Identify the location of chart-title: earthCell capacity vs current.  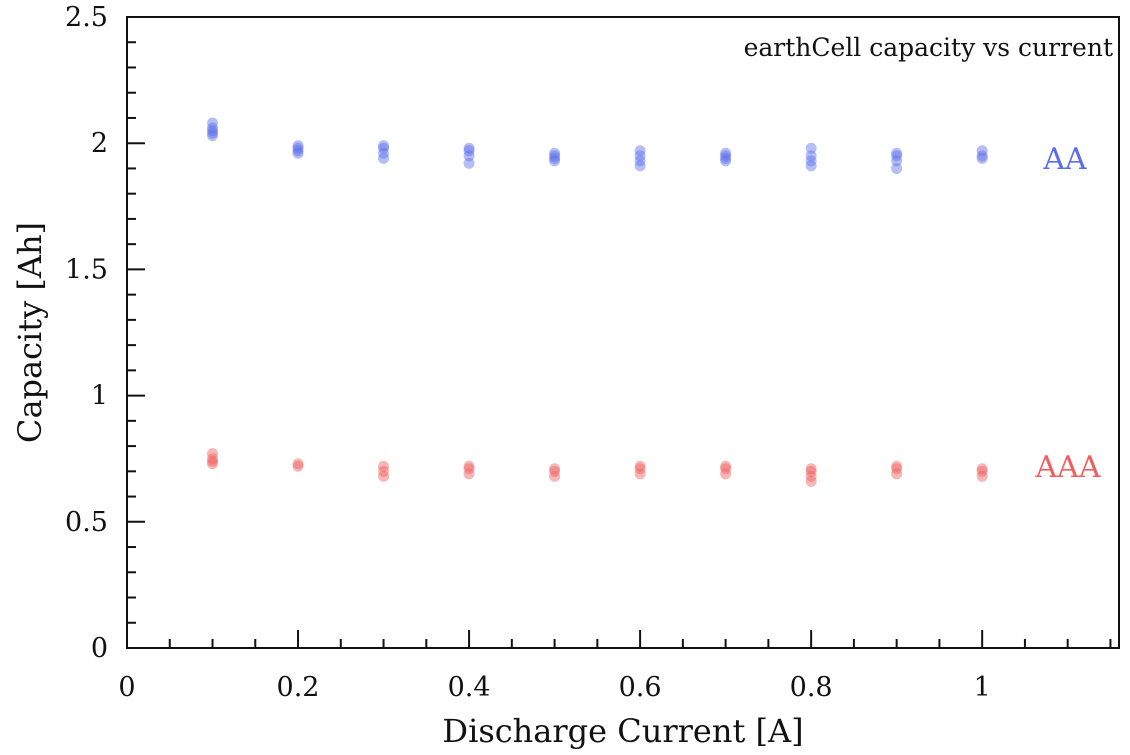
(928, 47).